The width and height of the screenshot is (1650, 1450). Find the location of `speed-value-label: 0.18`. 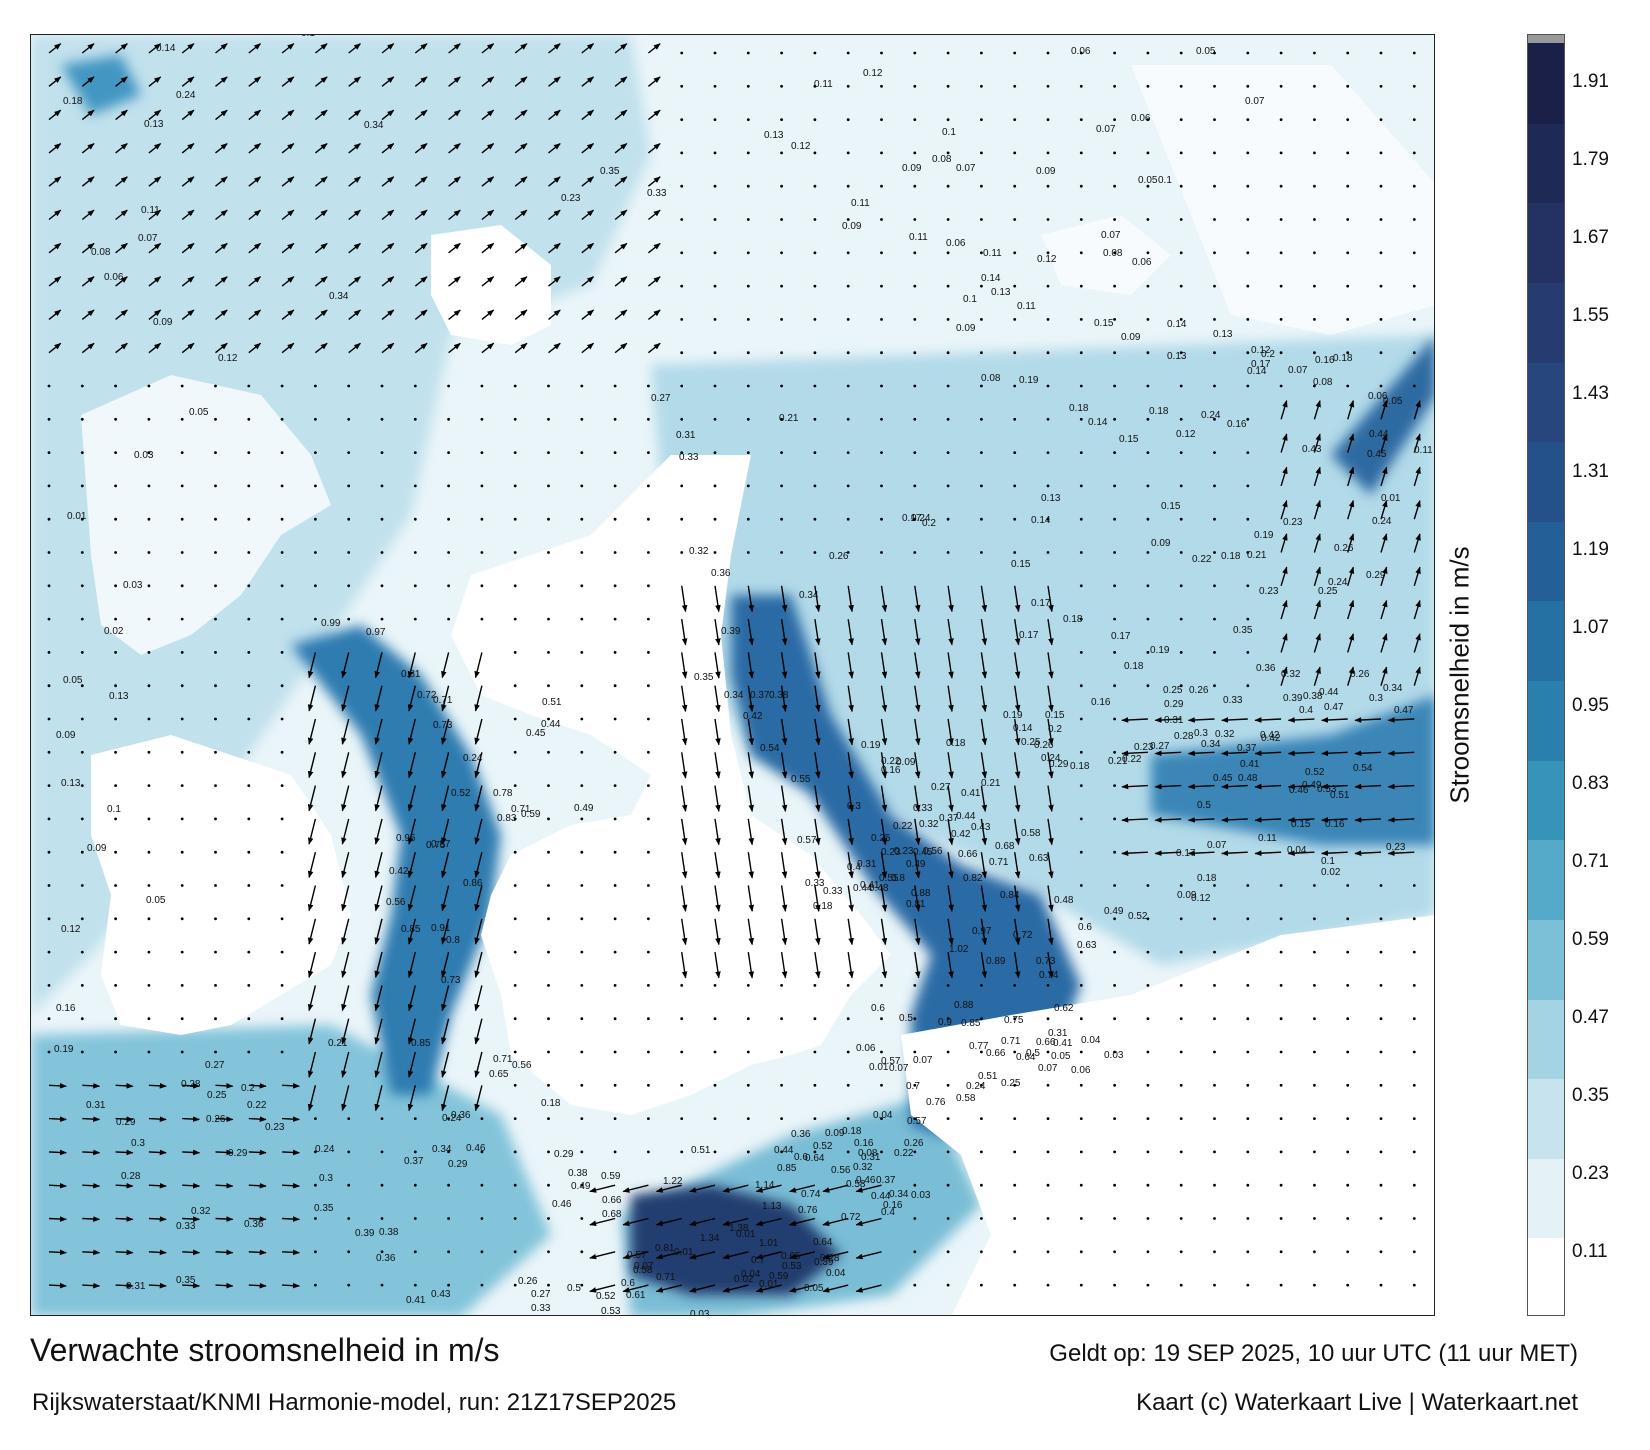

speed-value-label: 0.18 is located at coordinates (852, 1131).